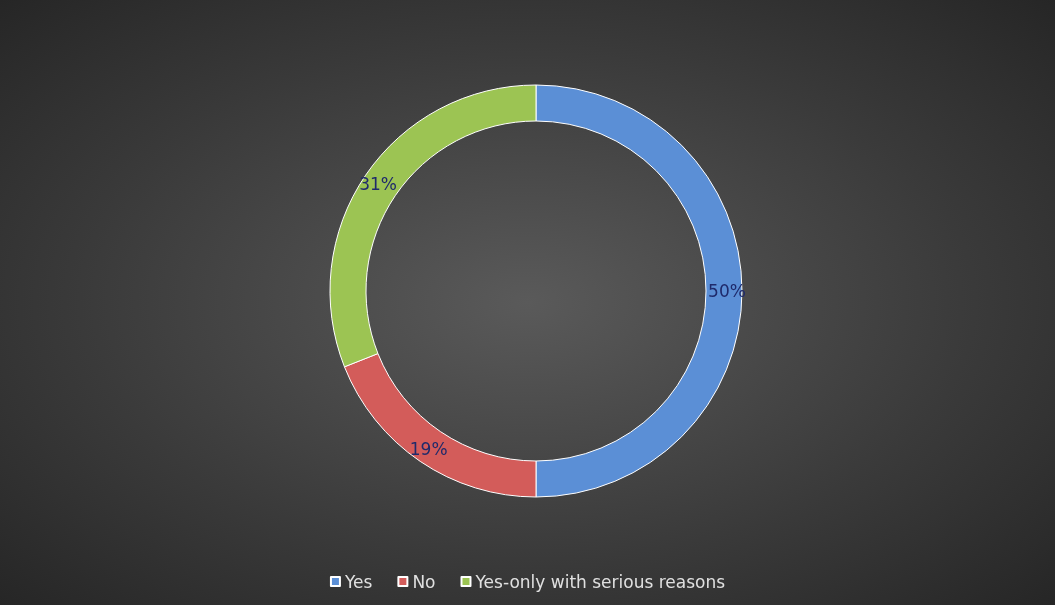 The width and height of the screenshot is (1055, 605). What do you see at coordinates (600, 581) in the screenshot?
I see `legend-label: Yes-only with serious reasons` at bounding box center [600, 581].